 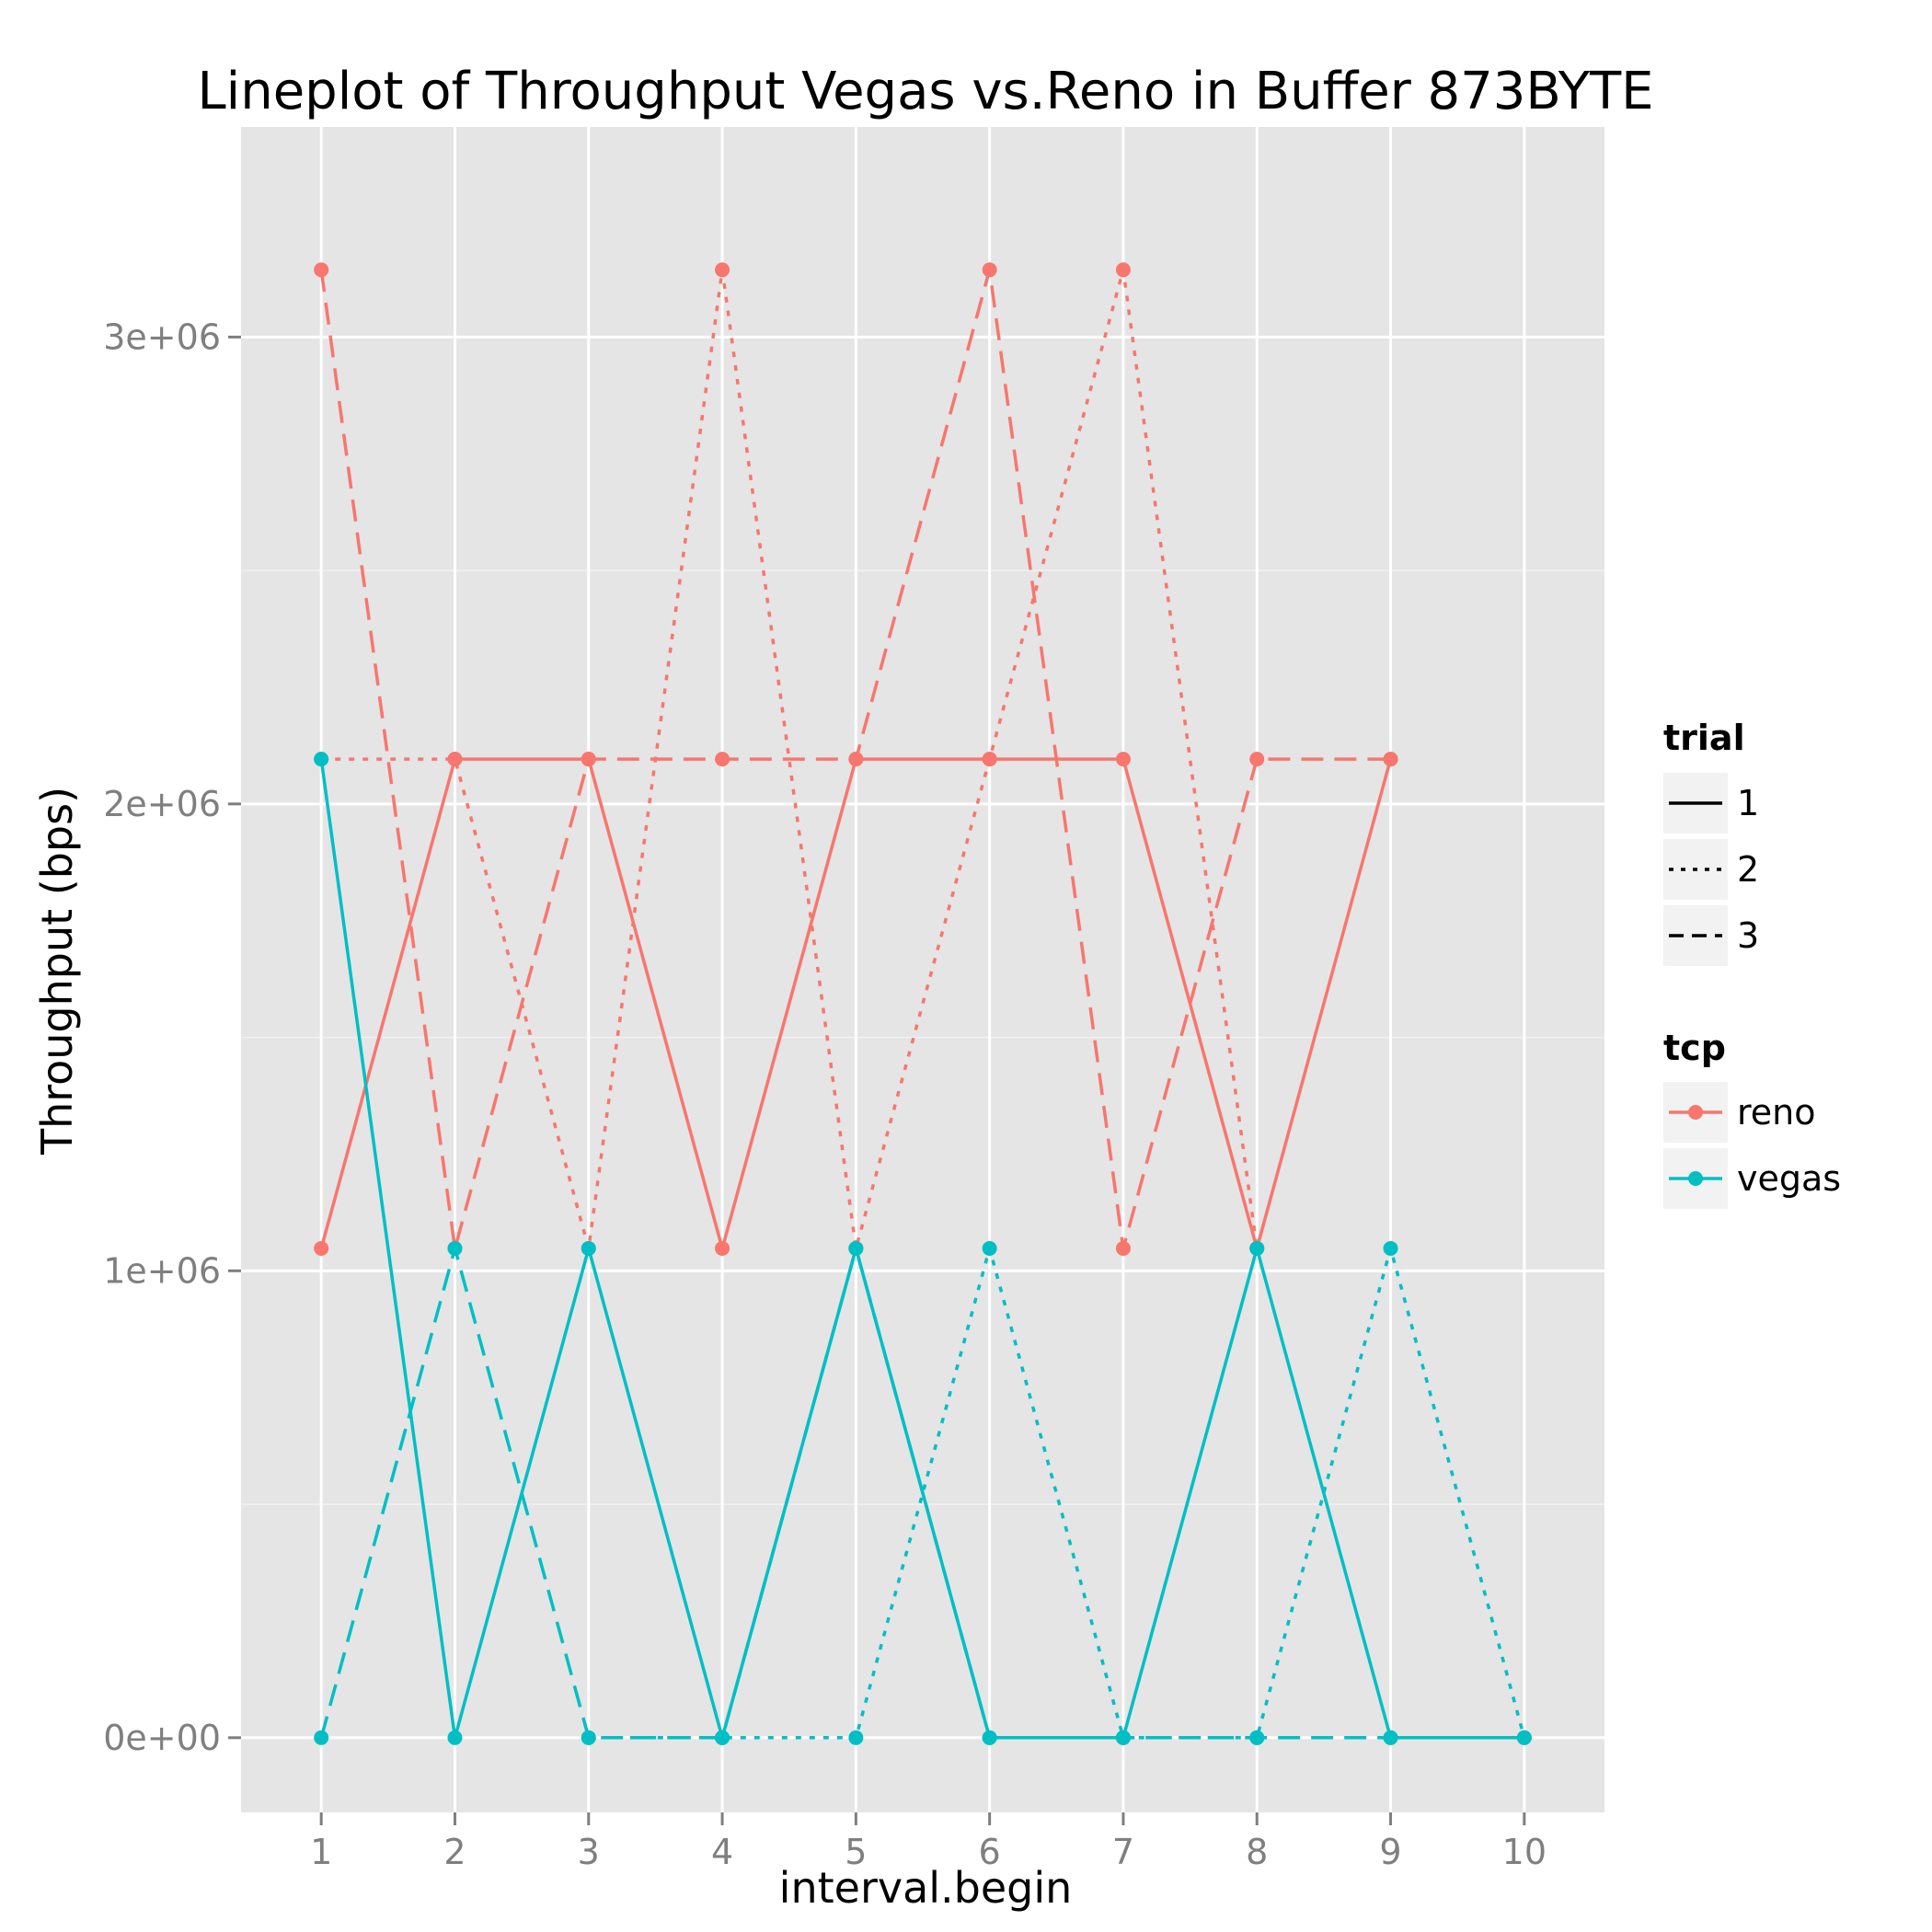 I want to click on y-tick-label: 0e+00, so click(x=162, y=1738).